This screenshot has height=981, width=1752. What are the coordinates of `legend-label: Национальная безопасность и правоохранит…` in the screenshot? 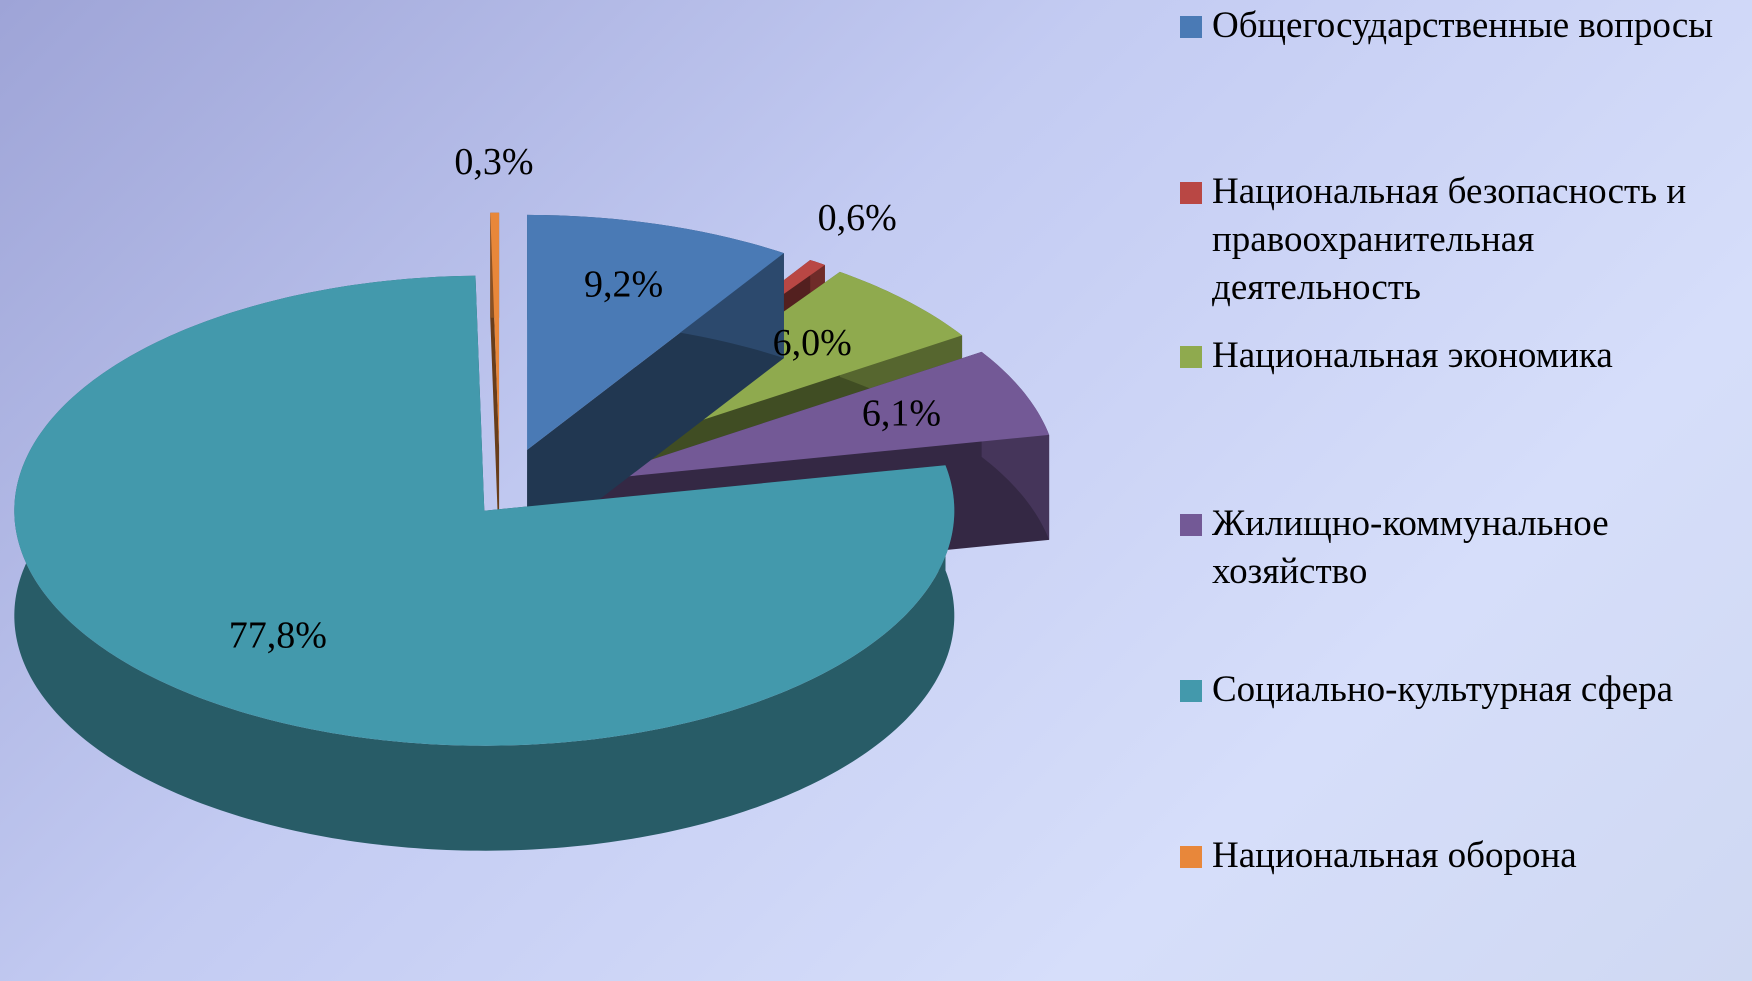 It's located at (1449, 239).